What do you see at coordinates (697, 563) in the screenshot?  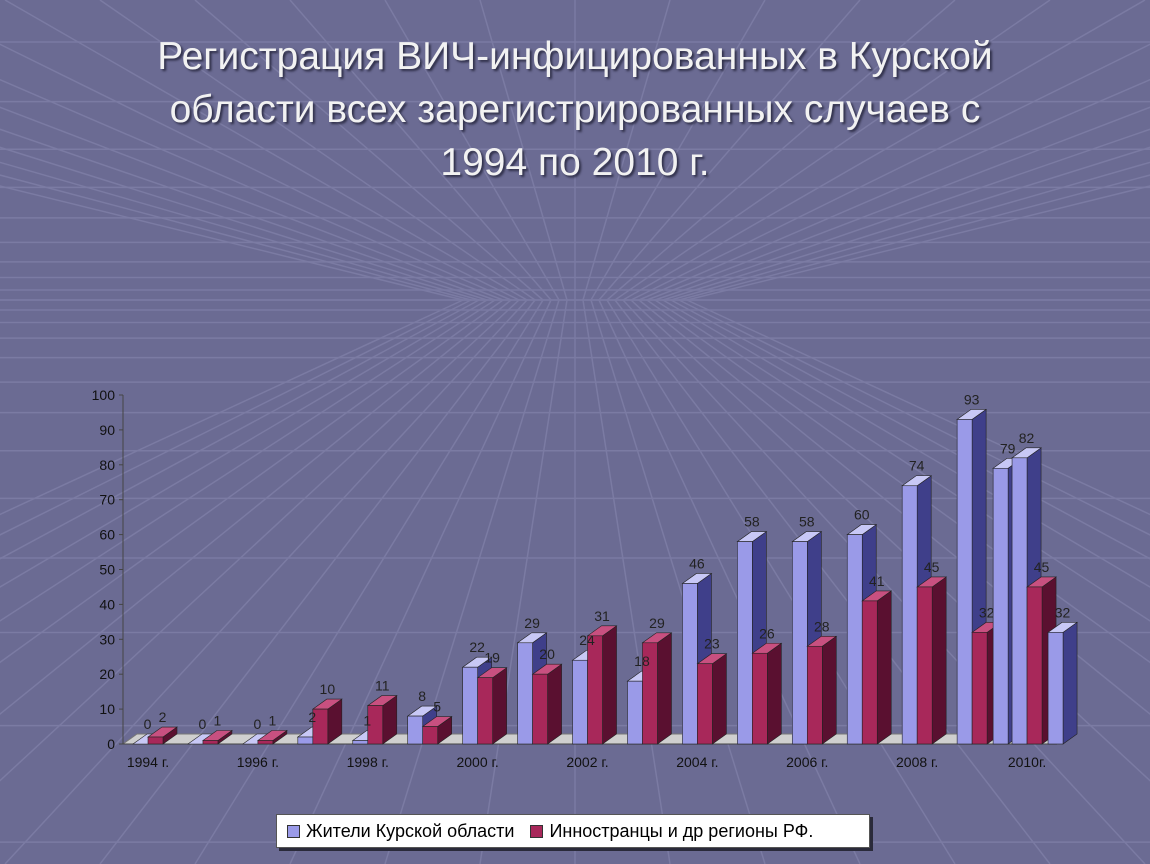 I see `data-label-residents-2004: 46` at bounding box center [697, 563].